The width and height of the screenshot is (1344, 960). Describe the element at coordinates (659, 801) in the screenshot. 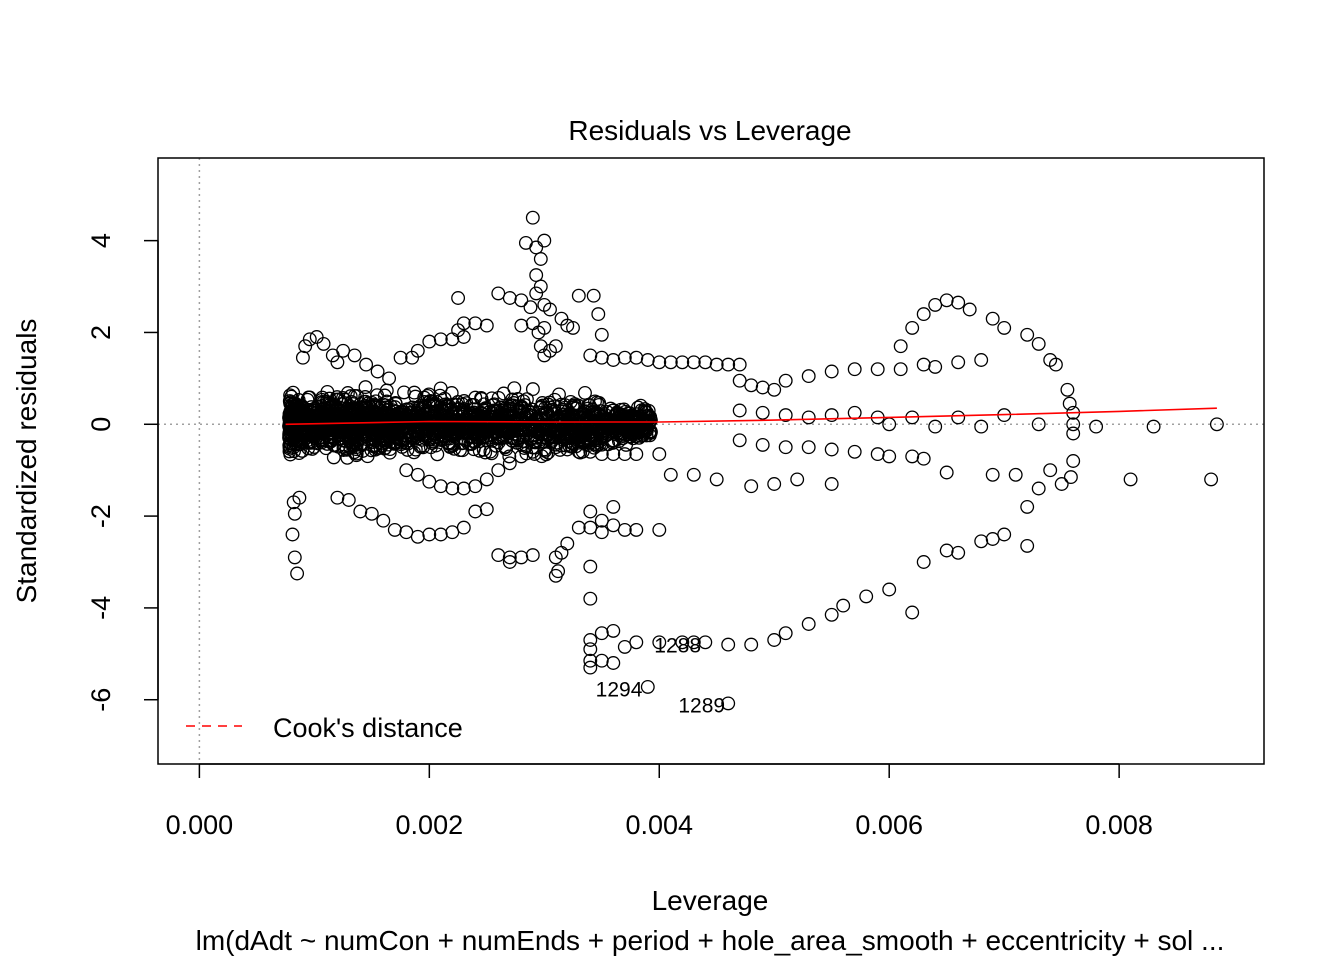

I see `x-axis: 0.000 0.002 0.004 0.006 0.008` at that location.